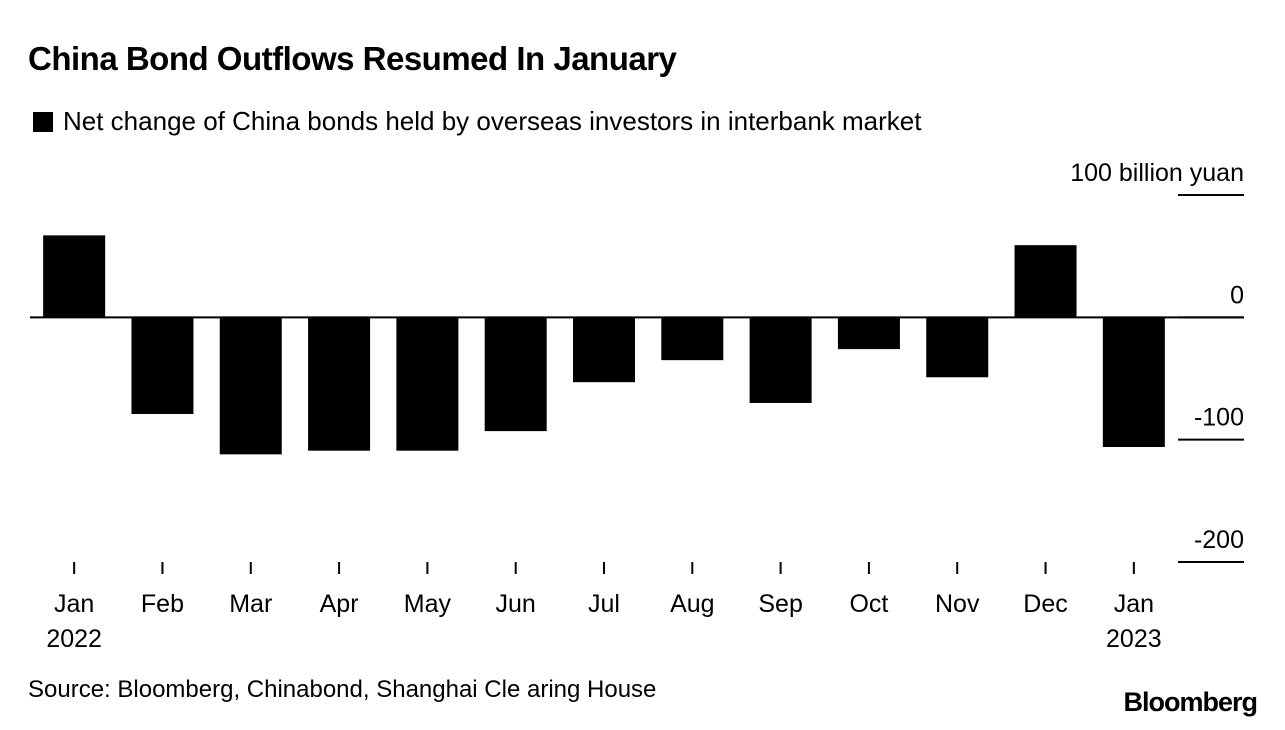  What do you see at coordinates (1190, 702) in the screenshot?
I see `bloomberg-logo: Bloomberg` at bounding box center [1190, 702].